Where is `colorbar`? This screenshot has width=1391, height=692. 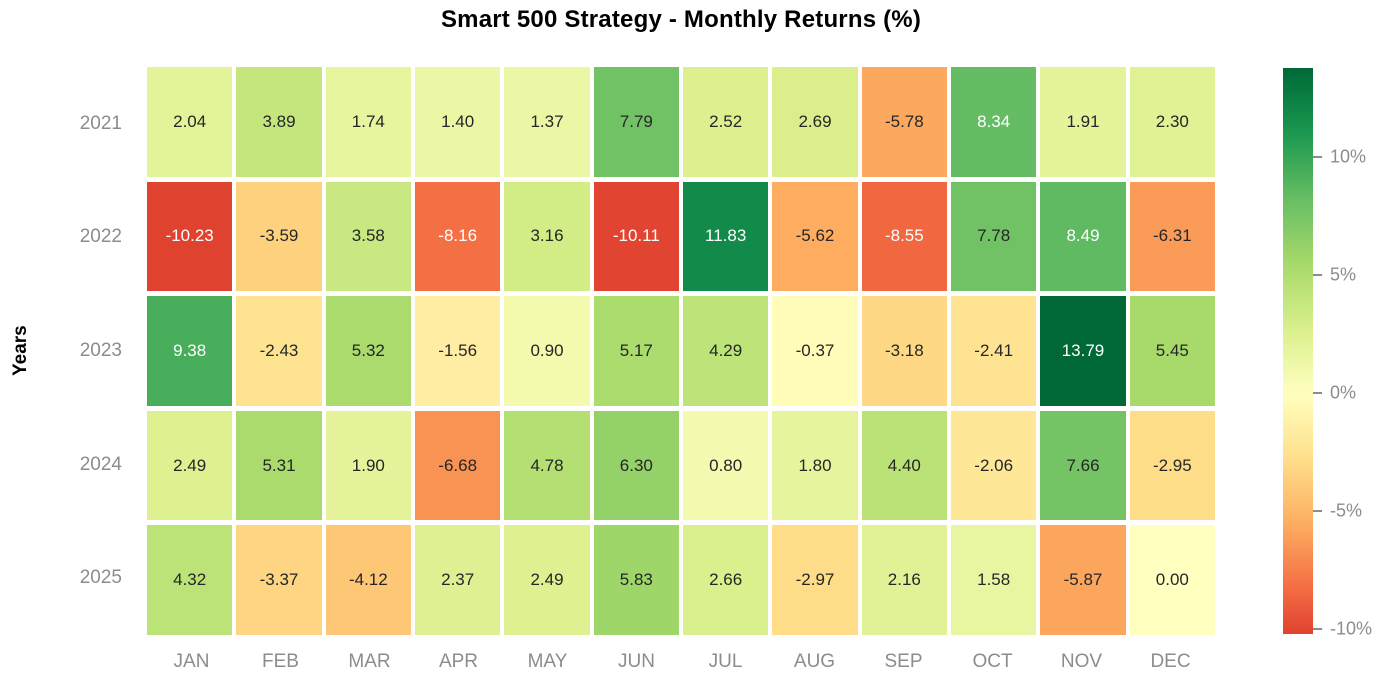
colorbar is located at coordinates (1298, 351).